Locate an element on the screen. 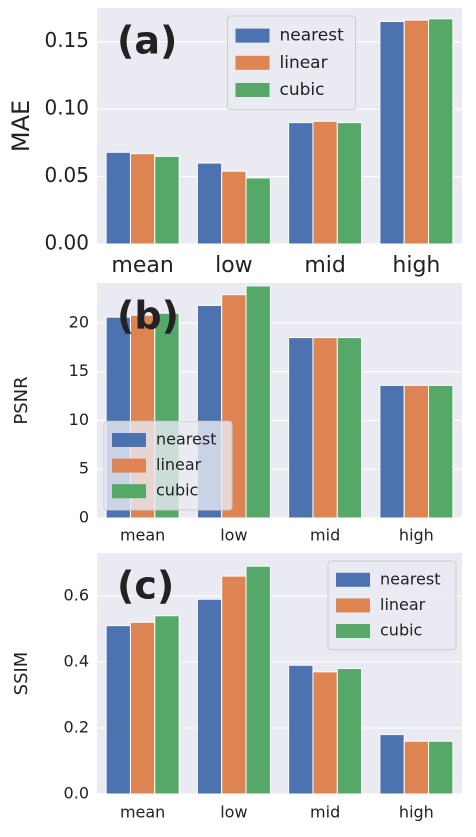  y-tick-label: 15 is located at coordinates (79, 370).